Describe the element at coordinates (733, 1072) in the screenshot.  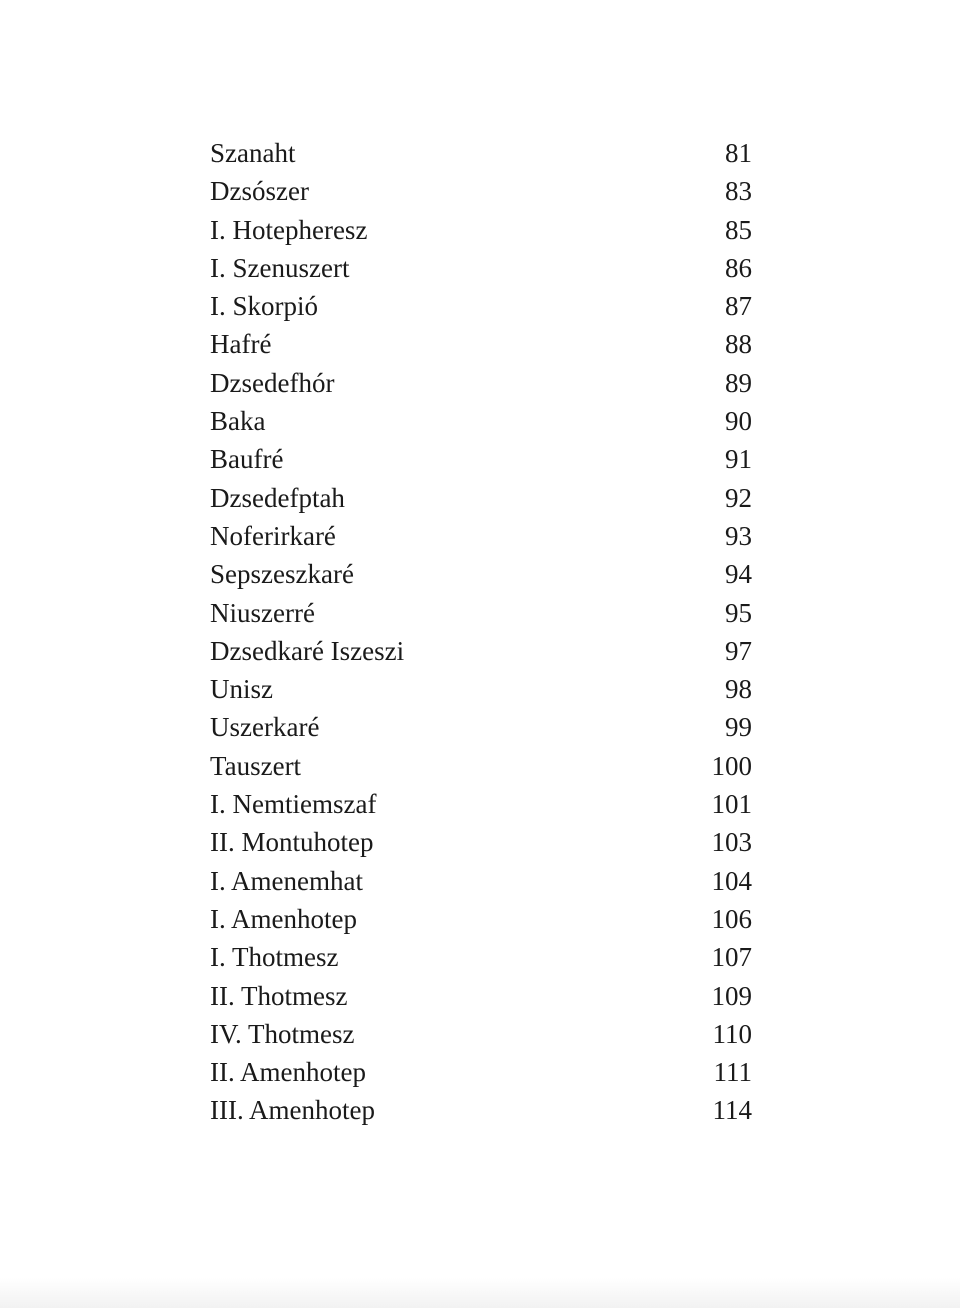
I see `toc-entry-page-number: 111` at that location.